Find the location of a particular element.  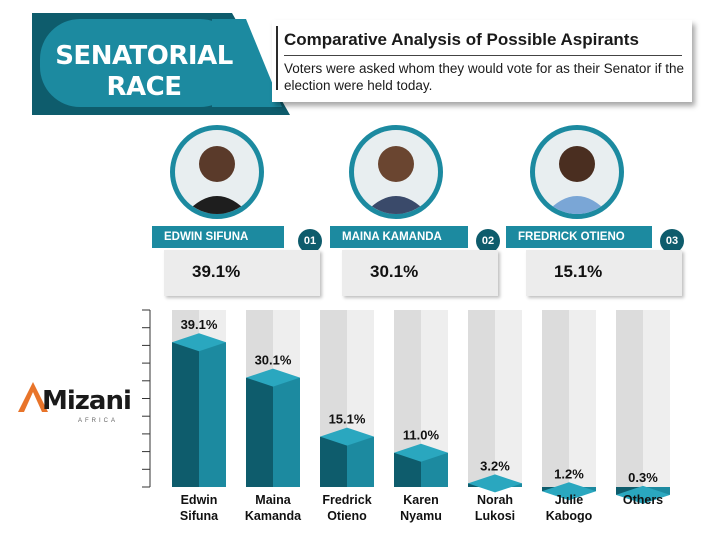

x-axis-tick-label: Others is located at coordinates (643, 500).